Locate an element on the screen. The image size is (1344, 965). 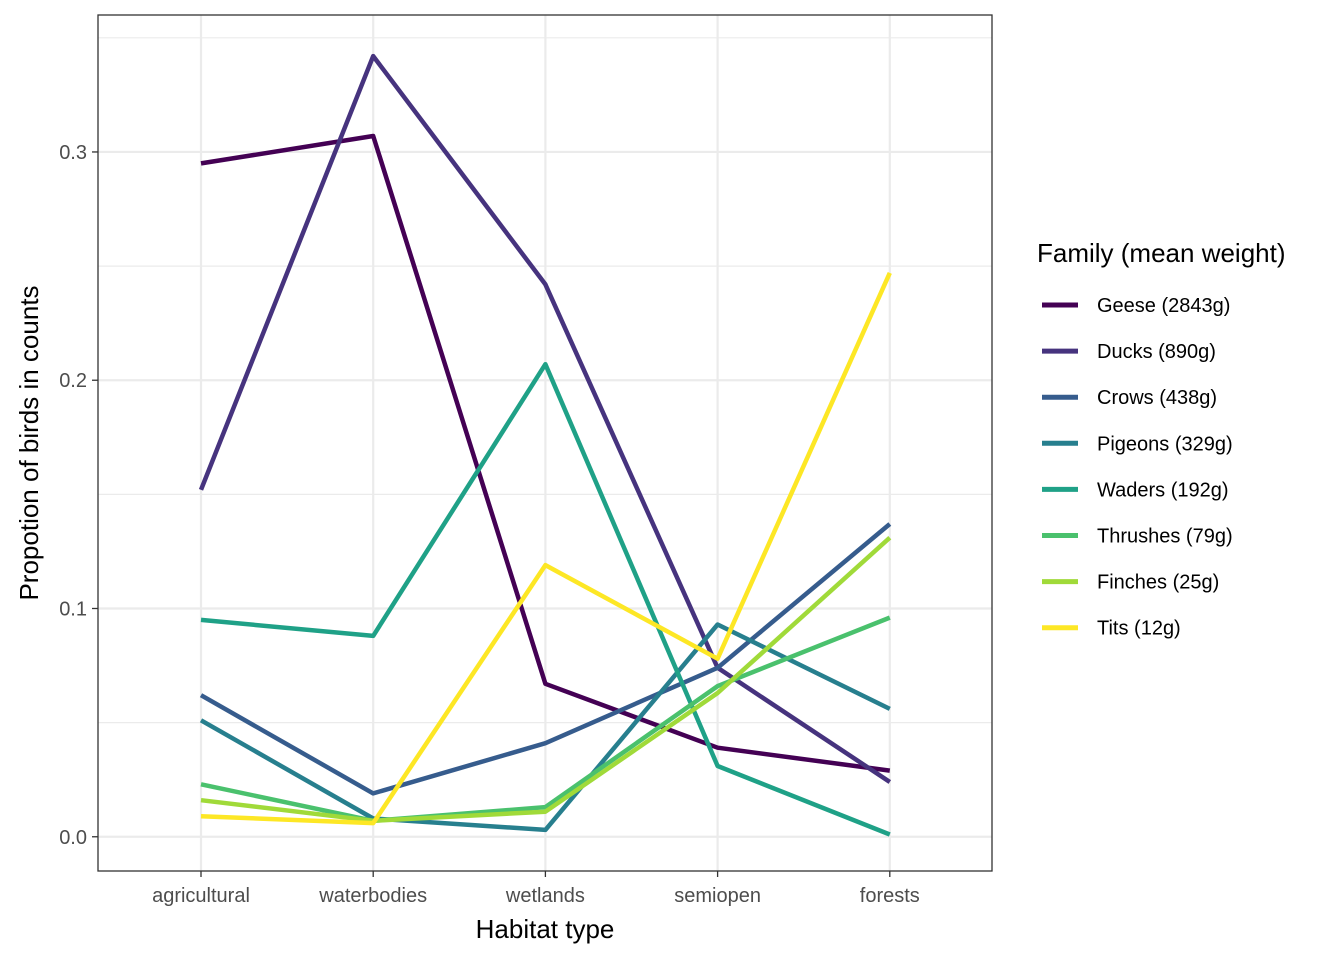
legend-label: Waders (192g) is located at coordinates (1163, 490).